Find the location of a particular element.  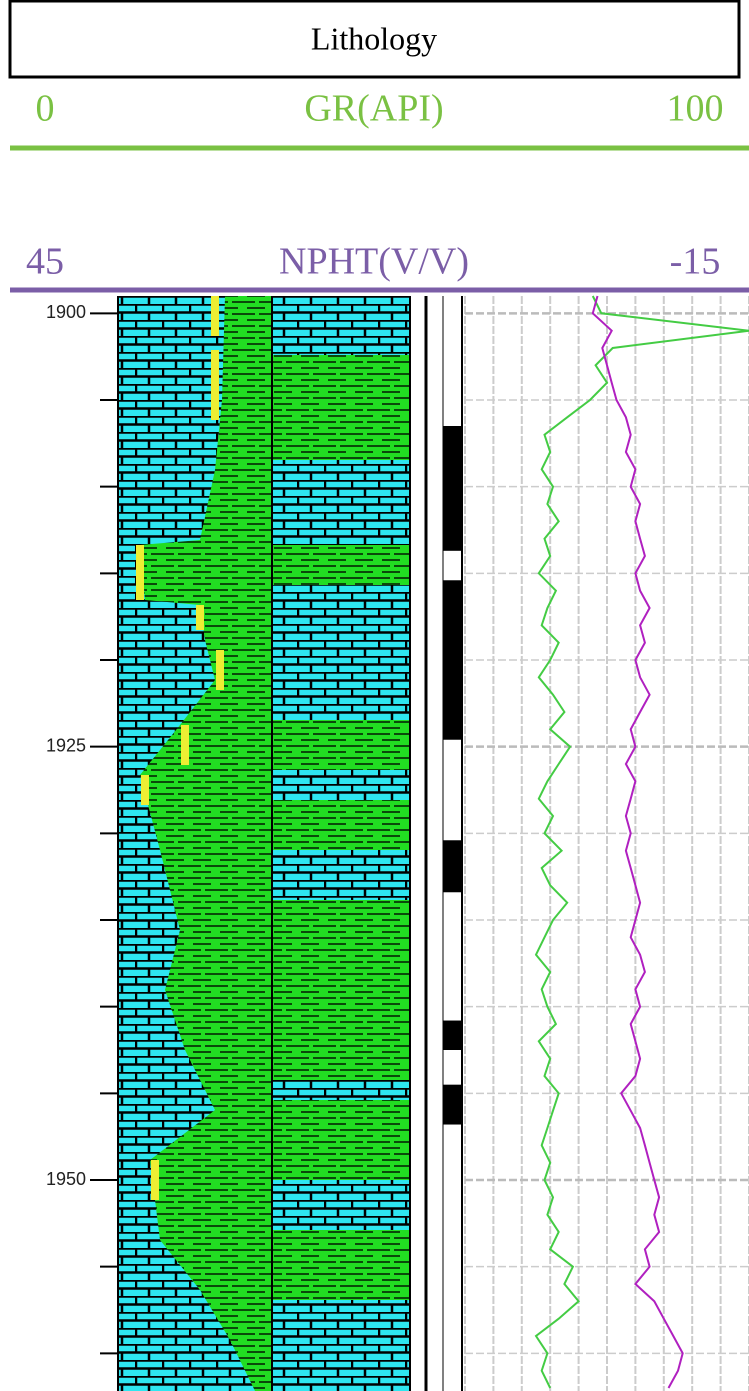

y-tick-label: 1925 is located at coordinates (66, 745).